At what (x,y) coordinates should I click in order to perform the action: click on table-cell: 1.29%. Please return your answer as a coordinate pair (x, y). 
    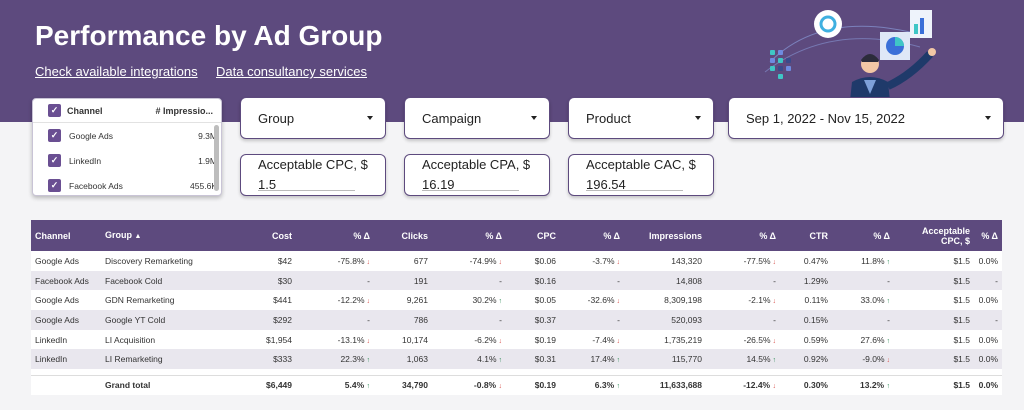
    Looking at the image, I should click on (806, 280).